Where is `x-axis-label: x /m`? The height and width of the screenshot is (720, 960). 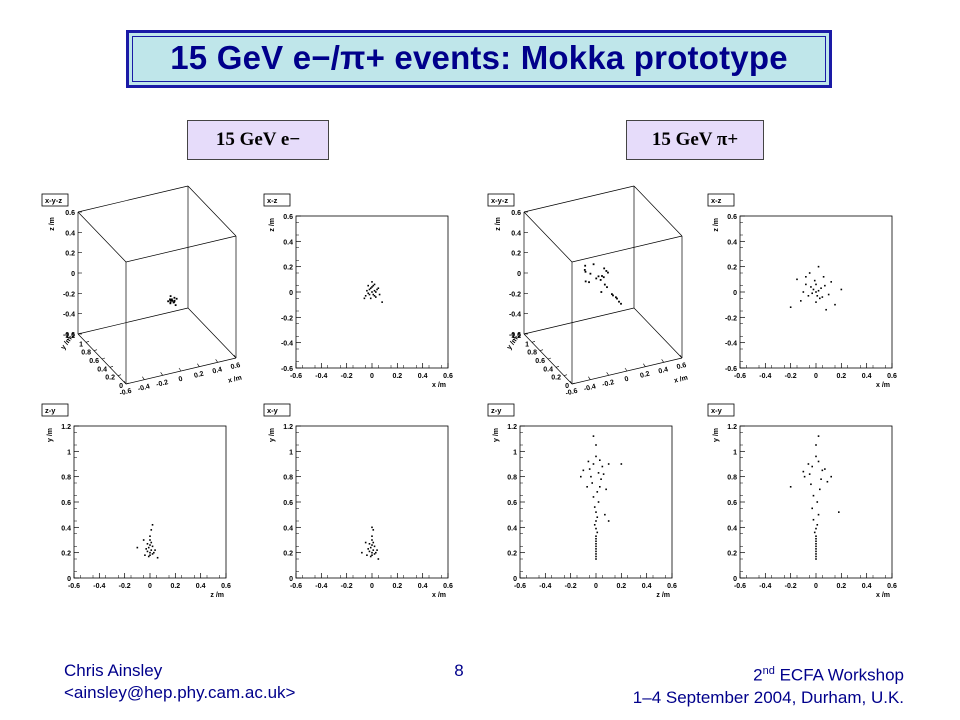
x-axis-label: x /m is located at coordinates (439, 595).